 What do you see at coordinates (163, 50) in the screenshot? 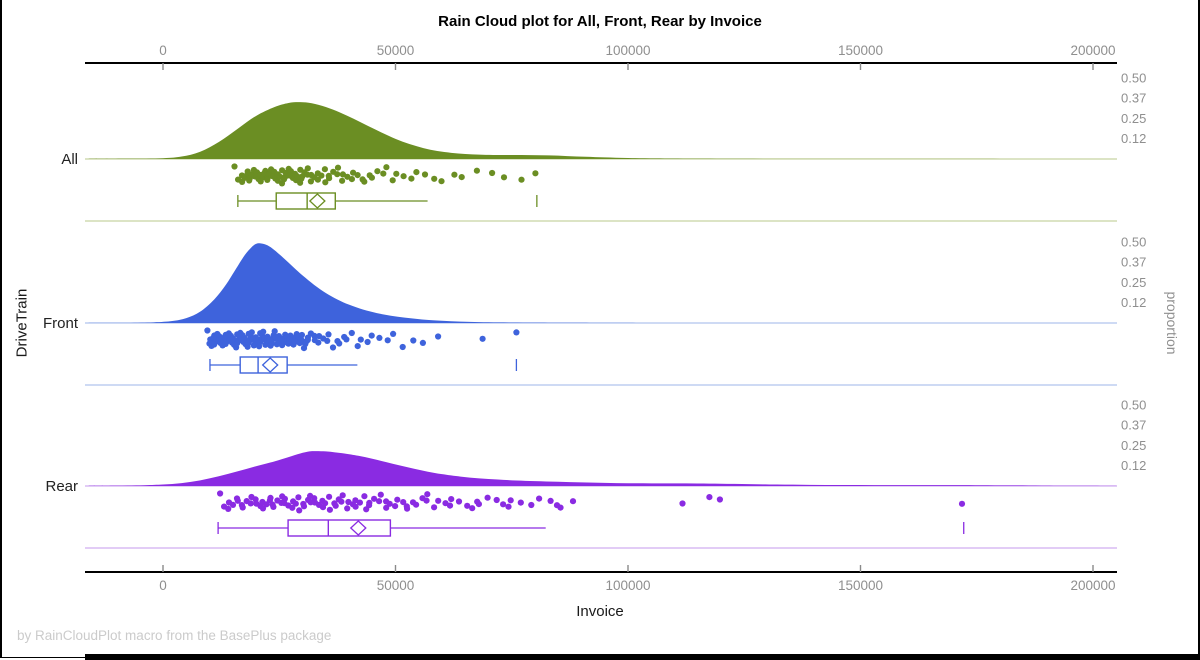
I see `top-x-tick-label: 0` at bounding box center [163, 50].